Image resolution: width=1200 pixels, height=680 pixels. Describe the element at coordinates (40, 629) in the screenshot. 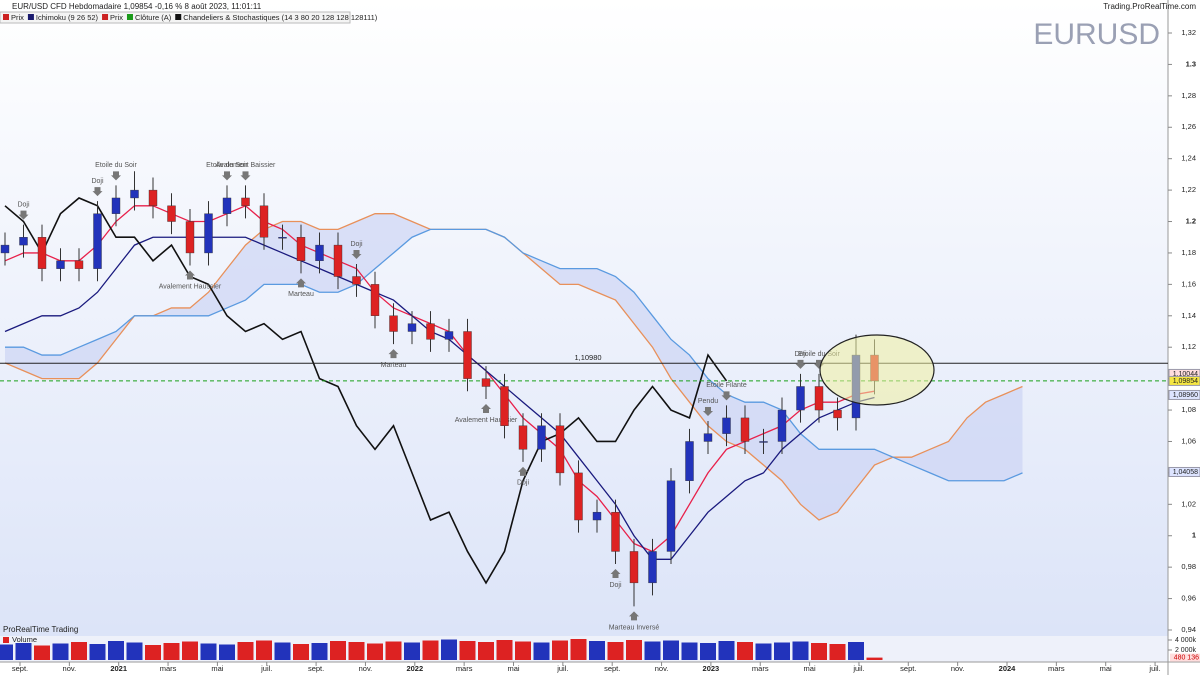

I see `footer: ProRealTime Trading` at that location.